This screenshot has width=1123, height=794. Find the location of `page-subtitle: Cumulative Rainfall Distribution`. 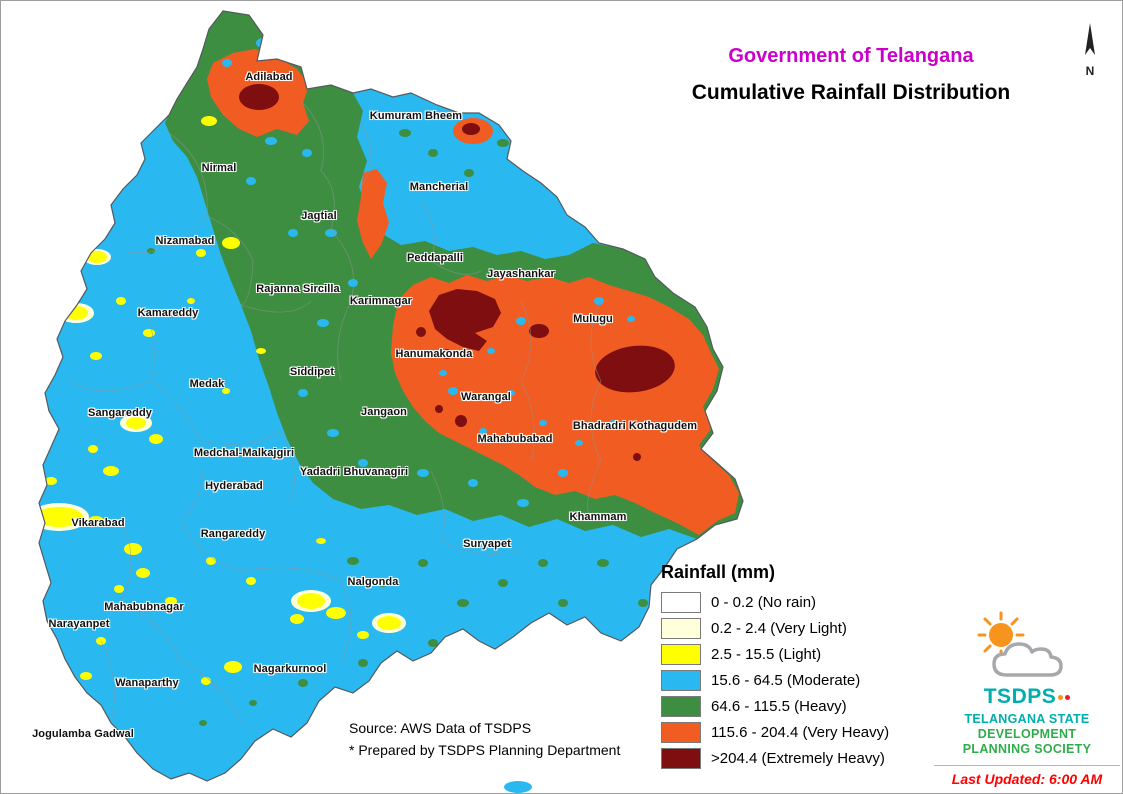

page-subtitle: Cumulative Rainfall Distribution is located at coordinates (851, 92).